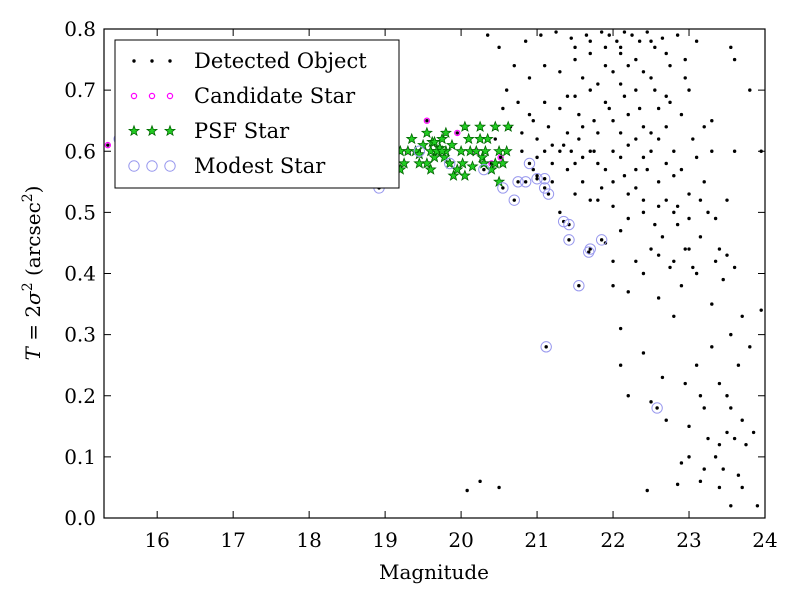 This screenshot has height=600, width=800. I want to click on x-tick-label: 16, so click(156, 540).